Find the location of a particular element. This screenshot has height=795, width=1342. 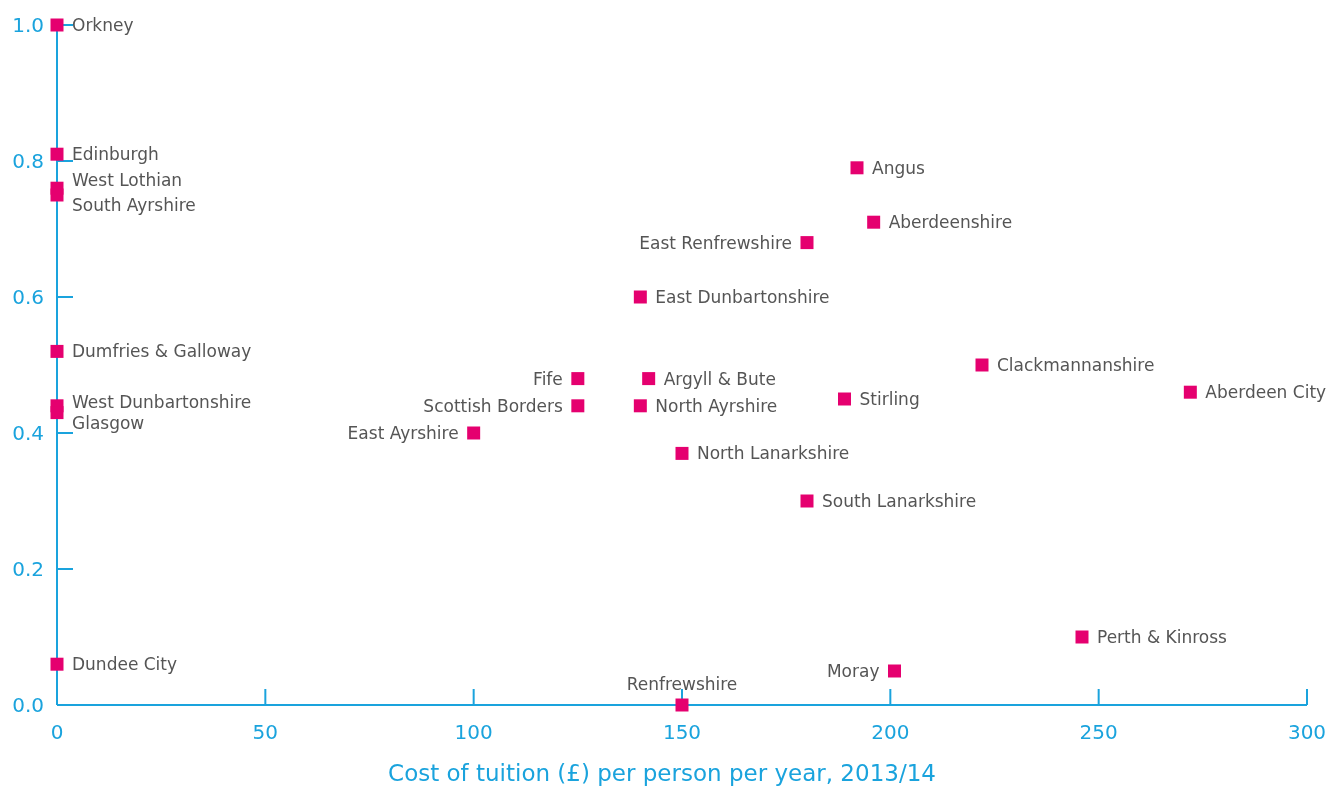

x-tick-label: 50 is located at coordinates (265, 732).